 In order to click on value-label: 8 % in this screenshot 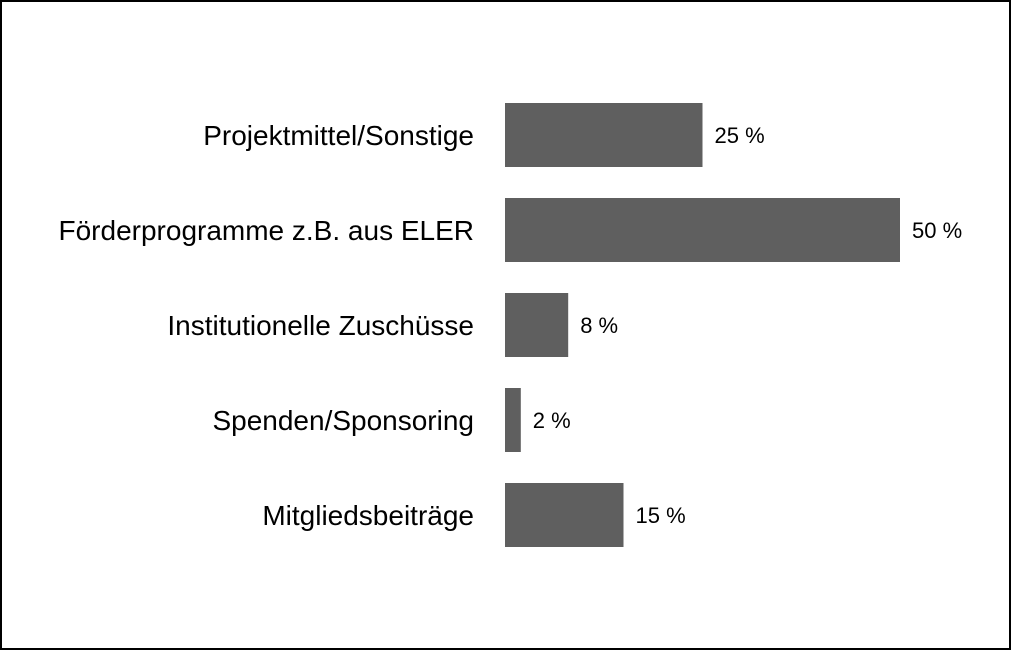, I will do `click(599, 325)`.